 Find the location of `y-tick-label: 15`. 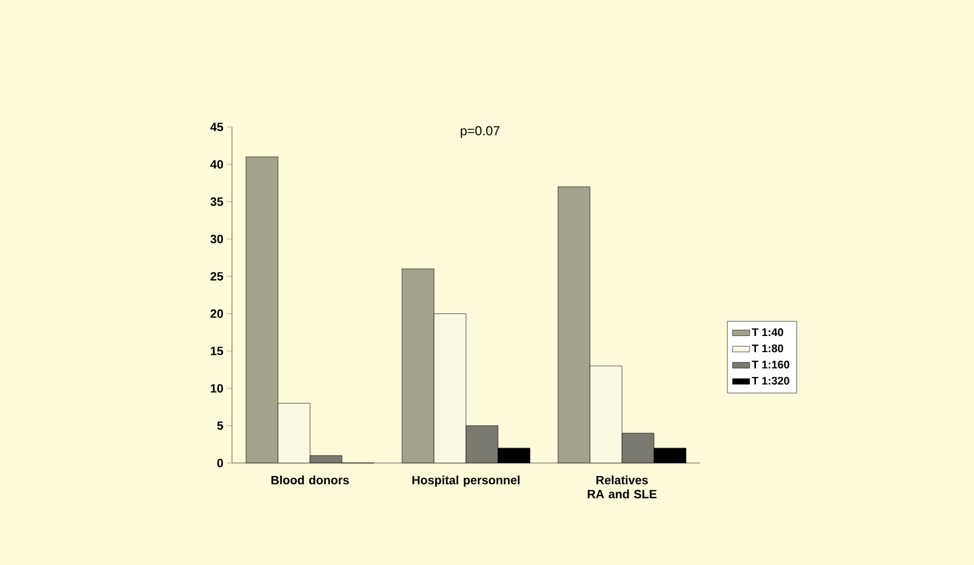

y-tick-label: 15 is located at coordinates (217, 351).